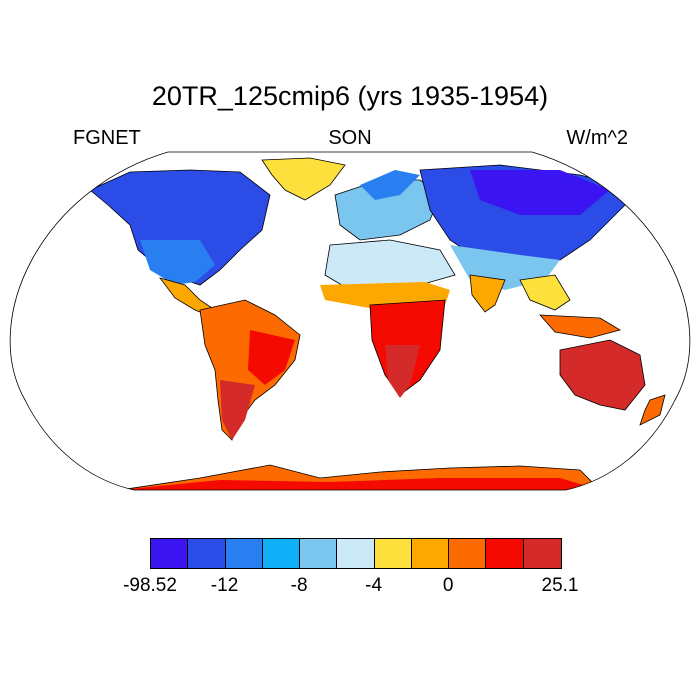 The height and width of the screenshot is (700, 700). I want to click on scandinavia, so click(390, 185).